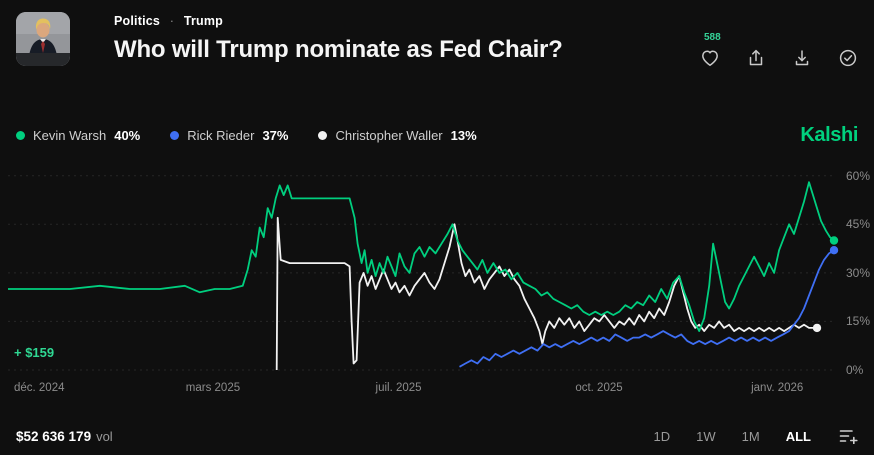 The width and height of the screenshot is (874, 455). Describe the element at coordinates (706, 436) in the screenshot. I see `range-button-1w: 1W` at that location.